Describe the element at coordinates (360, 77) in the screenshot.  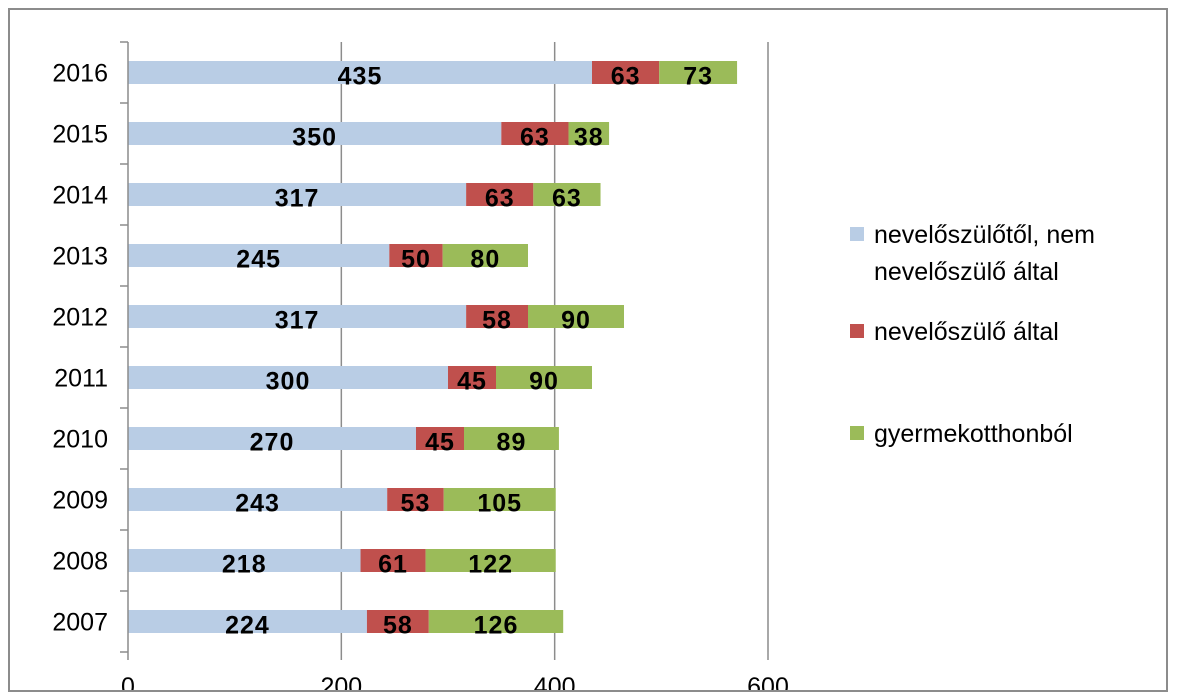
I see `data-label: 435` at that location.